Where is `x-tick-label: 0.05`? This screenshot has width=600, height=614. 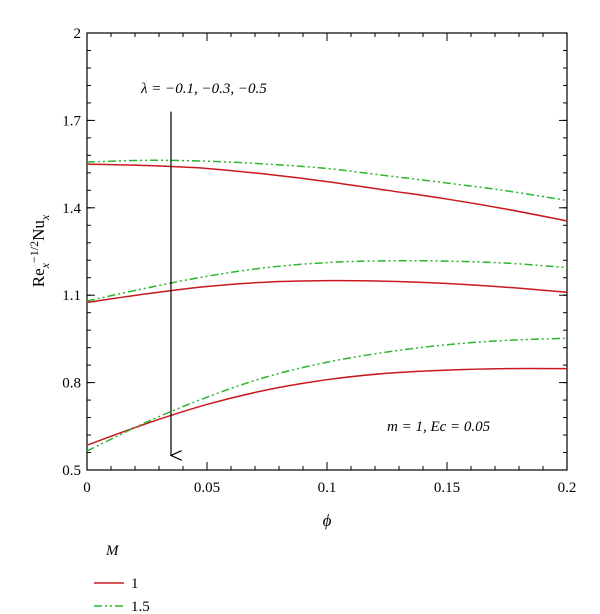 x-tick-label: 0.05 is located at coordinates (207, 488).